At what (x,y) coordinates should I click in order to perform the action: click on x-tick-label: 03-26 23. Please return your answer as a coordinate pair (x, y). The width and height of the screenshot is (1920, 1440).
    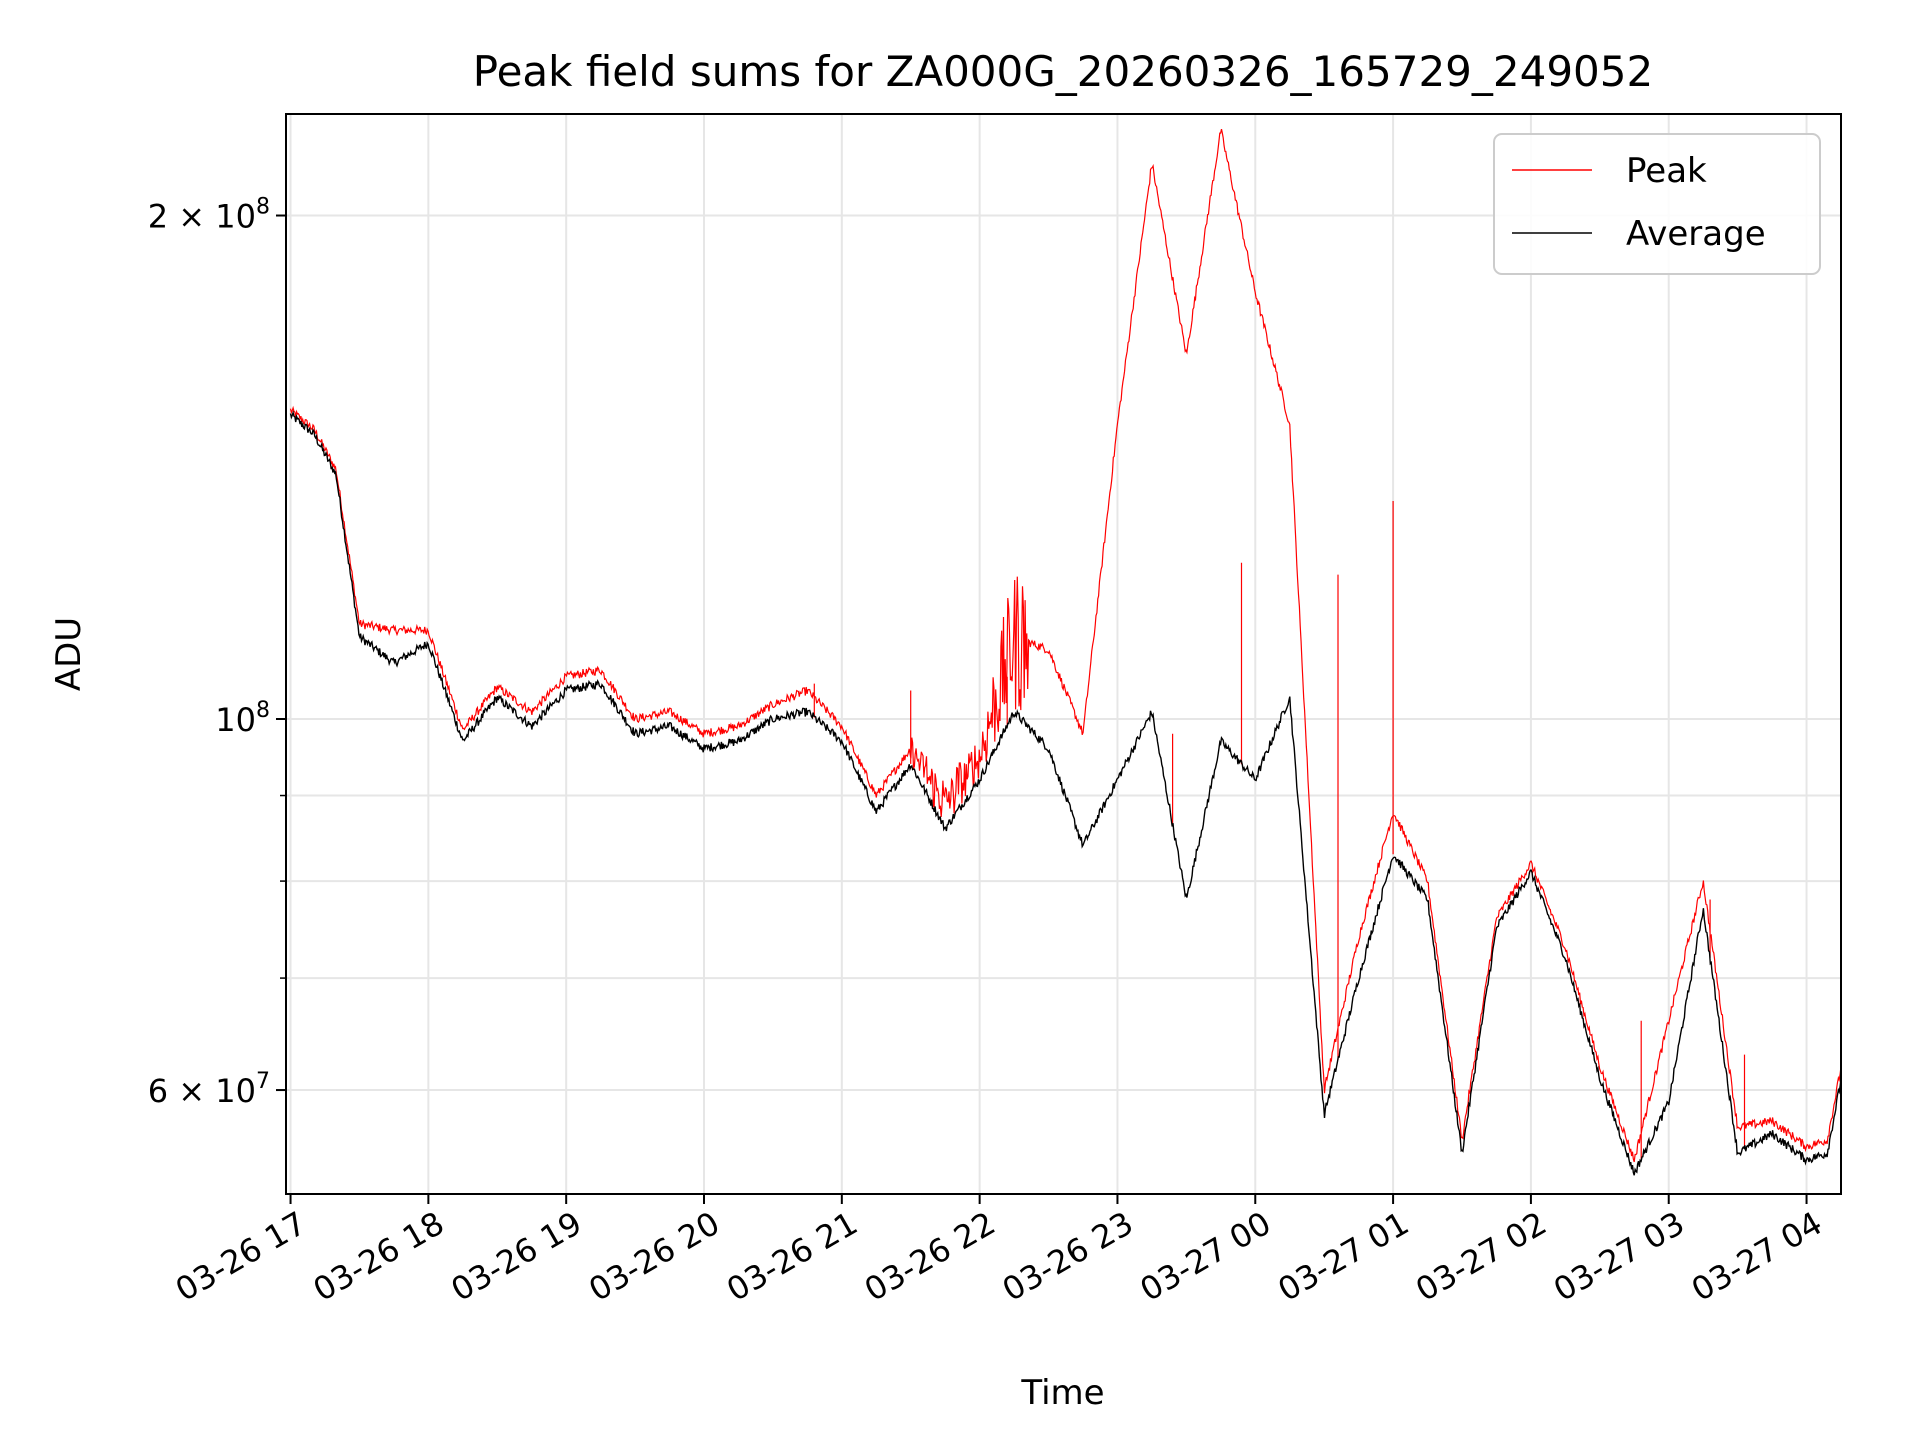
    Looking at the image, I should click on (1068, 1256).